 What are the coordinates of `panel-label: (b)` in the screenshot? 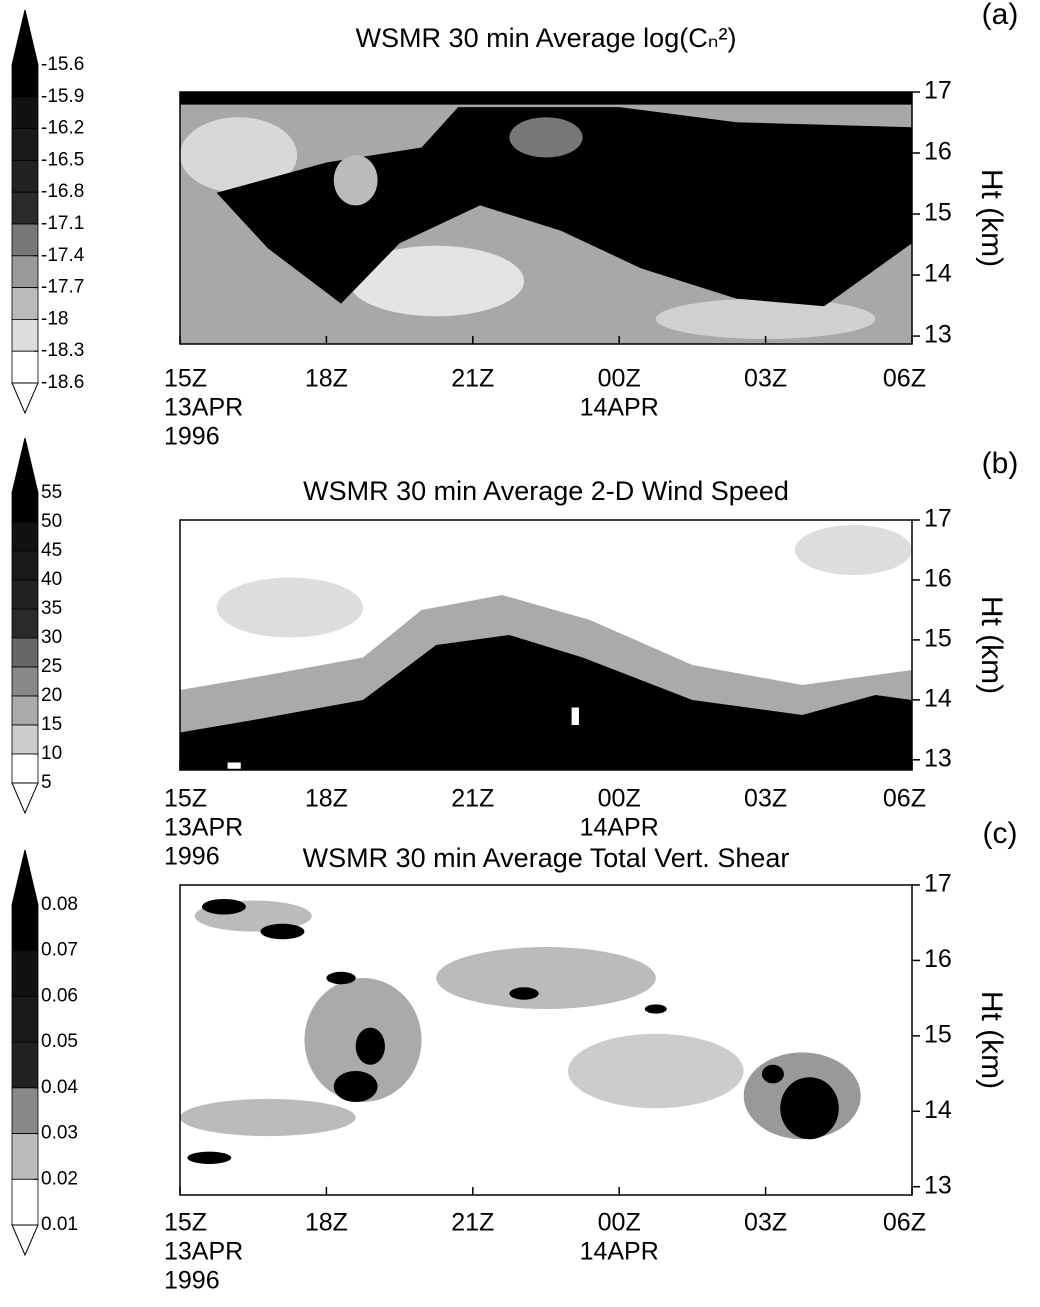 It's located at (1000, 463).